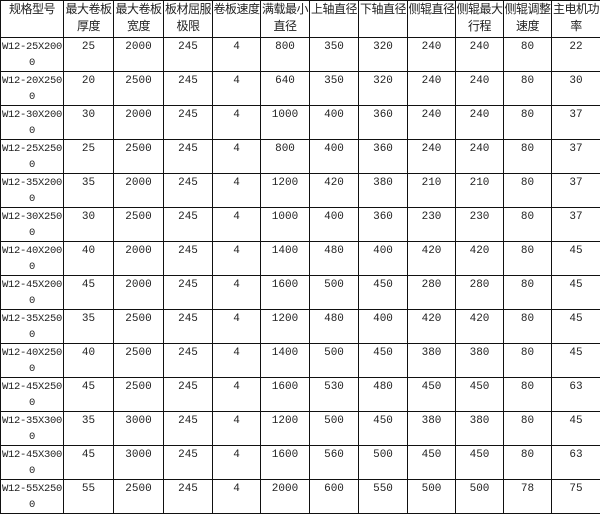 This screenshot has height=514, width=600. Describe the element at coordinates (139, 19) in the screenshot. I see `column-header: 最大卷板宽度` at that location.